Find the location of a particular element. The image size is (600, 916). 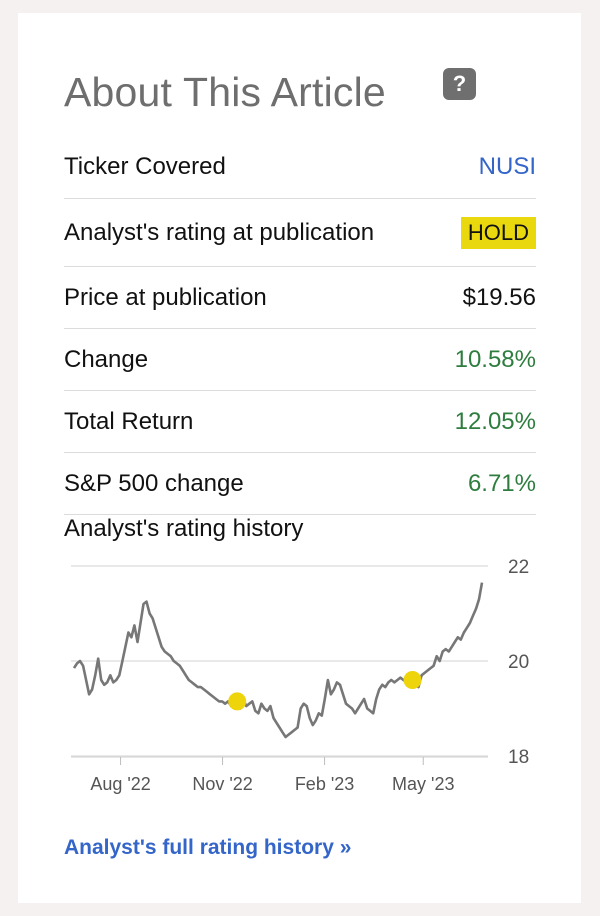

rating-label: Analyst's rating at publication is located at coordinates (219, 232).